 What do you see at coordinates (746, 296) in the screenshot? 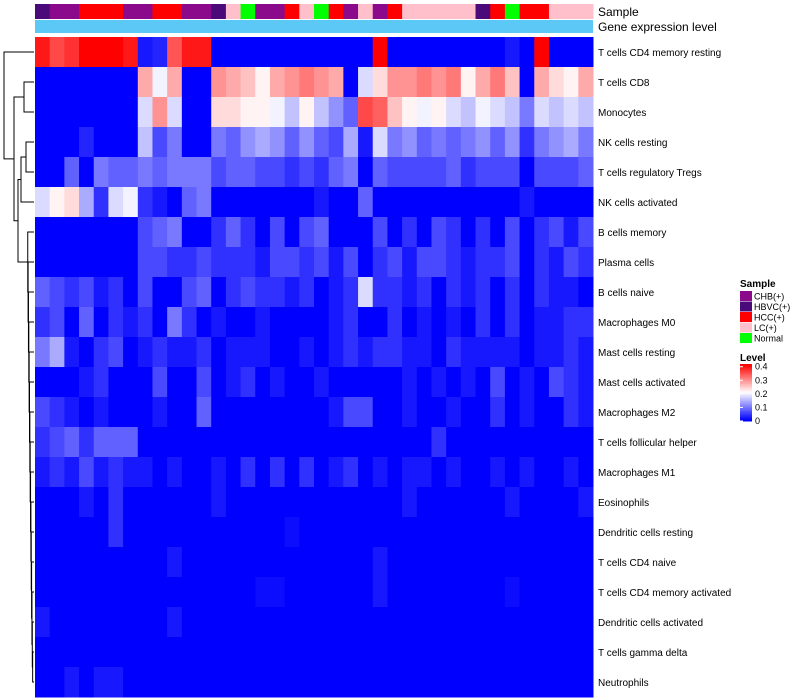
I see `legend-swatch` at bounding box center [746, 296].